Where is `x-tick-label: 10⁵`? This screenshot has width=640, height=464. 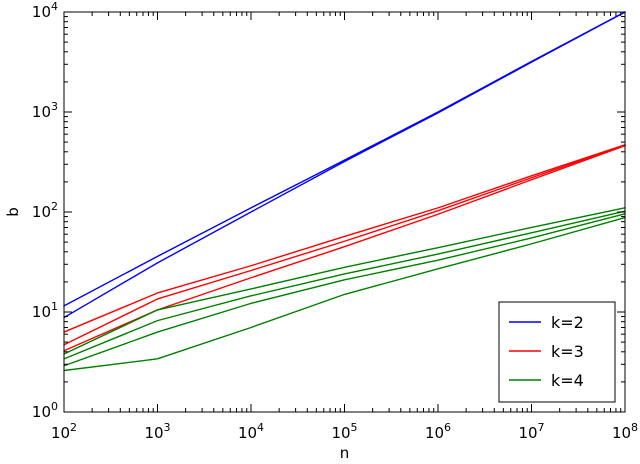
x-tick-label: 10⁵ is located at coordinates (344, 431).